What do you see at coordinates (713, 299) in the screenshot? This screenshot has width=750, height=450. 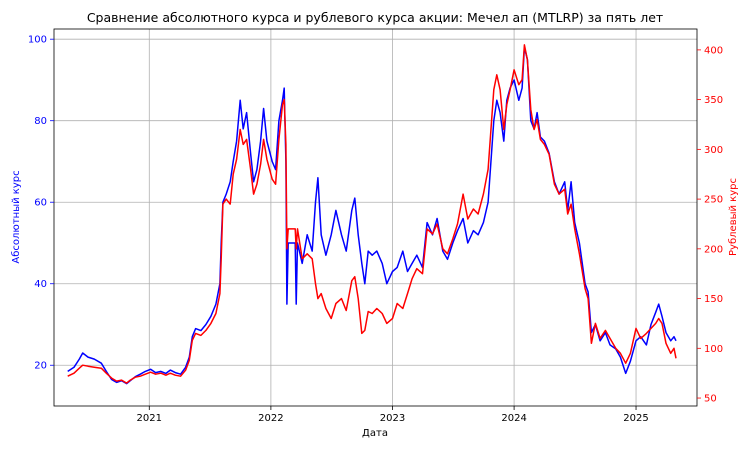 I see `right-y-tick-label: 150` at bounding box center [713, 299].